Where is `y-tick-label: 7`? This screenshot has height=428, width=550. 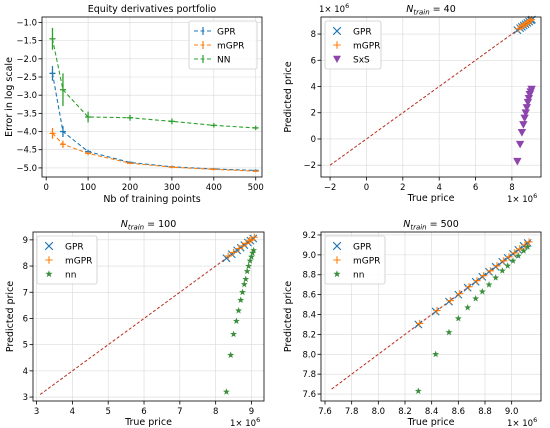 y-tick-label: 7 is located at coordinates (25, 293).